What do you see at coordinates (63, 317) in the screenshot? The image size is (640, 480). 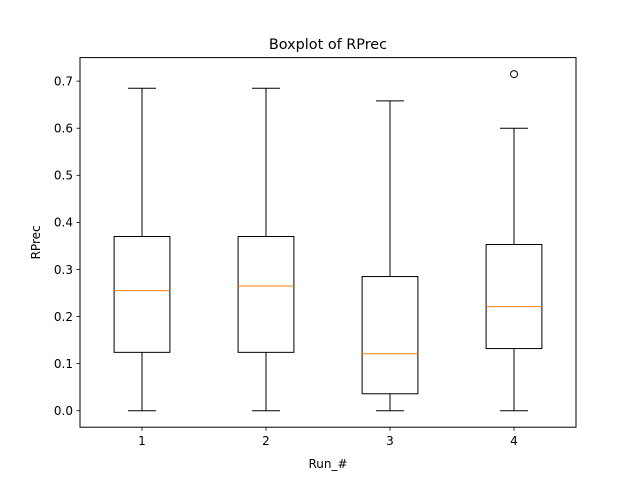 I see `y-tick-label: 0.2` at bounding box center [63, 317].